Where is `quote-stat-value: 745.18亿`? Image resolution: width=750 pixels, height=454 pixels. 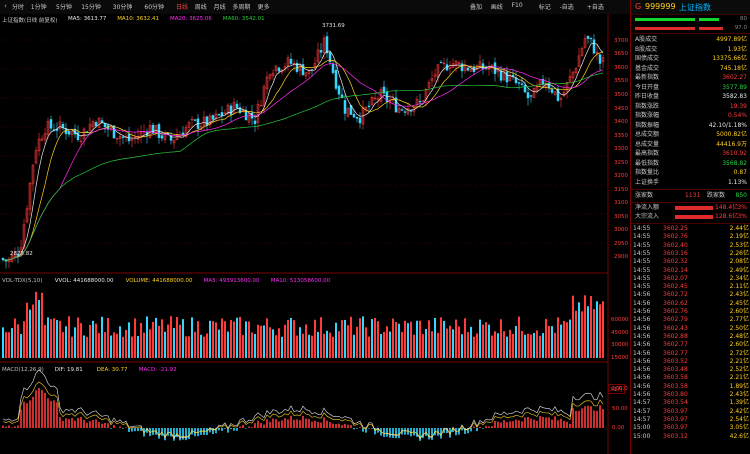
quote-stat-value: 745.18亿 is located at coordinates (733, 68).